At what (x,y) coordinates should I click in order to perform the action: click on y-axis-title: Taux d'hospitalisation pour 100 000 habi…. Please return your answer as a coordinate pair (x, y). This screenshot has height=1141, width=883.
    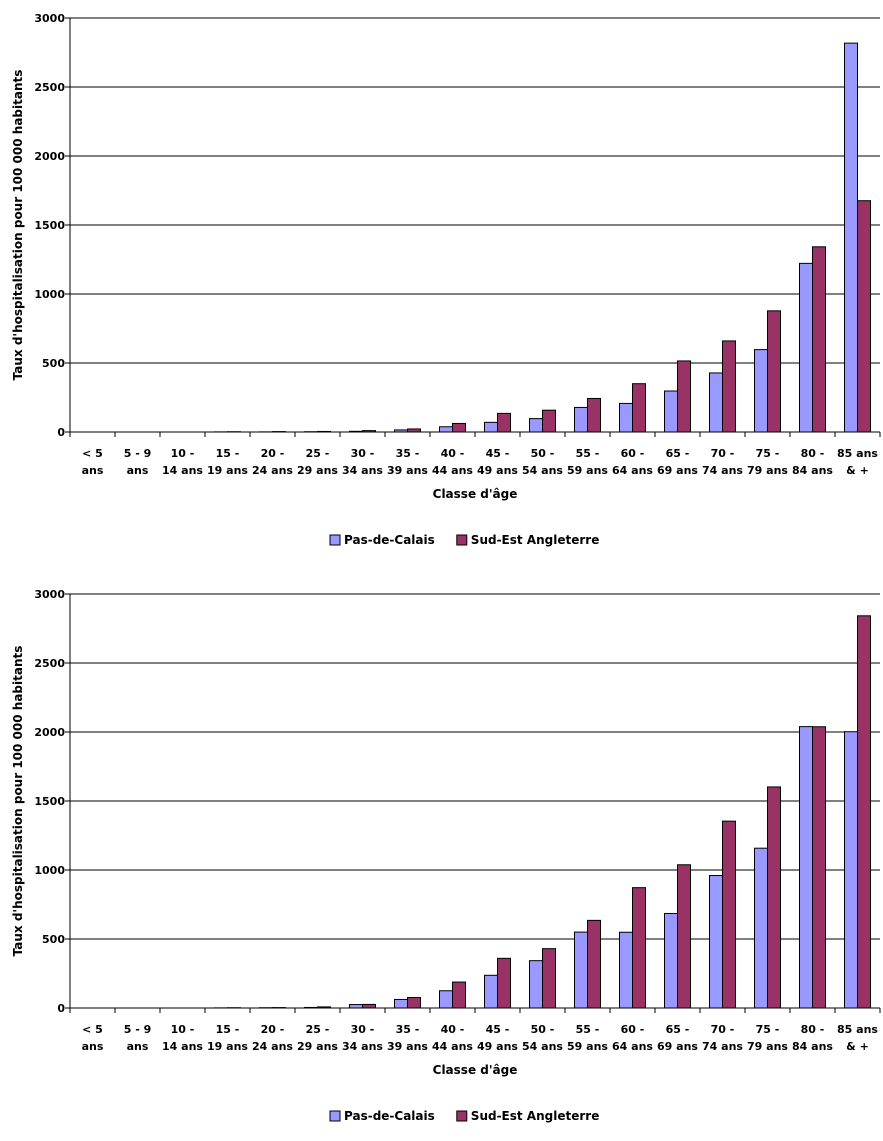
    Looking at the image, I should click on (18, 801).